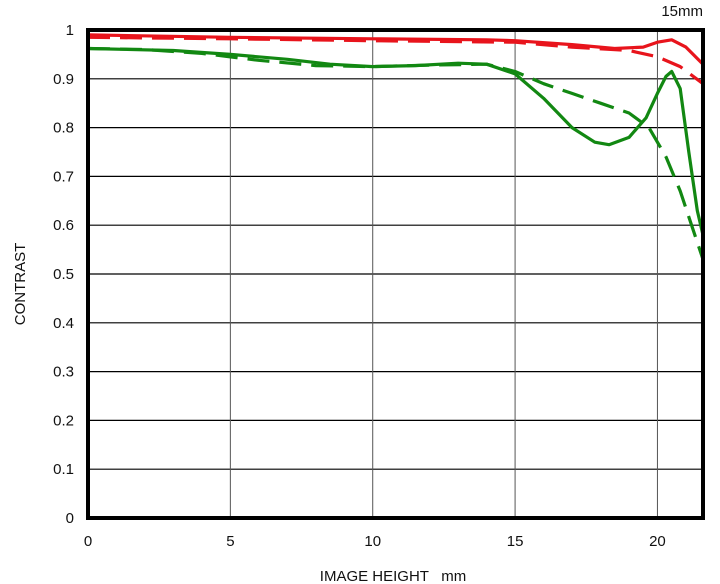 Image resolution: width=720 pixels, height=584 pixels. What do you see at coordinates (63, 469) in the screenshot?
I see `y-tick-label: 0.1` at bounding box center [63, 469].